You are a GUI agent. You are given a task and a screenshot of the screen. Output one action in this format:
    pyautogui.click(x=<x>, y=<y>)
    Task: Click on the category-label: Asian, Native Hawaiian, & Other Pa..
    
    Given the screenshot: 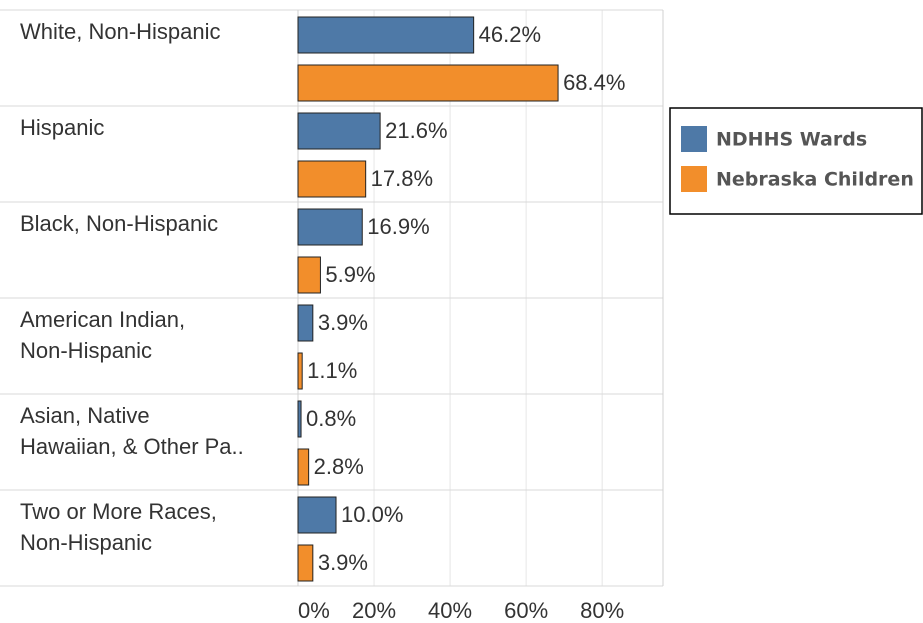 What is the action you would take?
    pyautogui.click(x=132, y=431)
    